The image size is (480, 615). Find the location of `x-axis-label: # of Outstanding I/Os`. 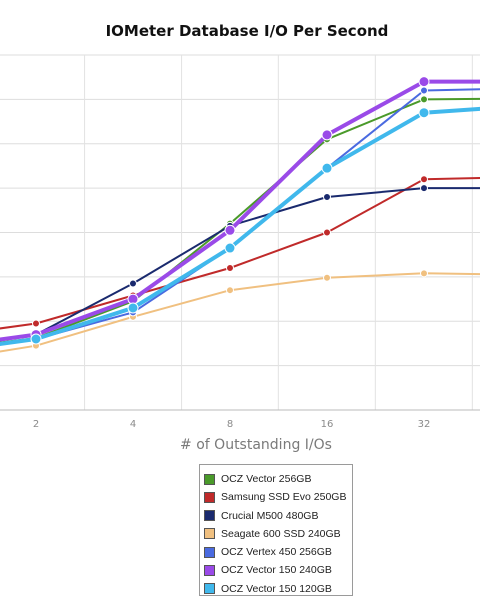

x-axis-label: # of Outstanding I/Os is located at coordinates (256, 445).